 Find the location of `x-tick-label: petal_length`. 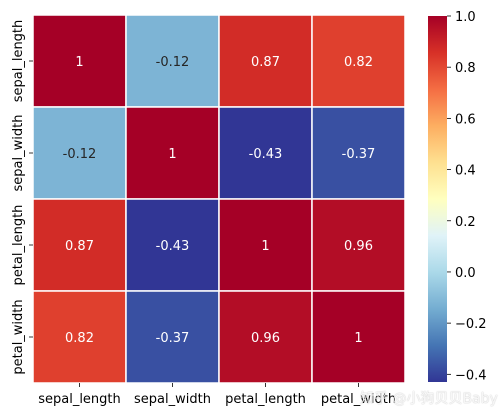

x-tick-label: petal_length is located at coordinates (265, 399).